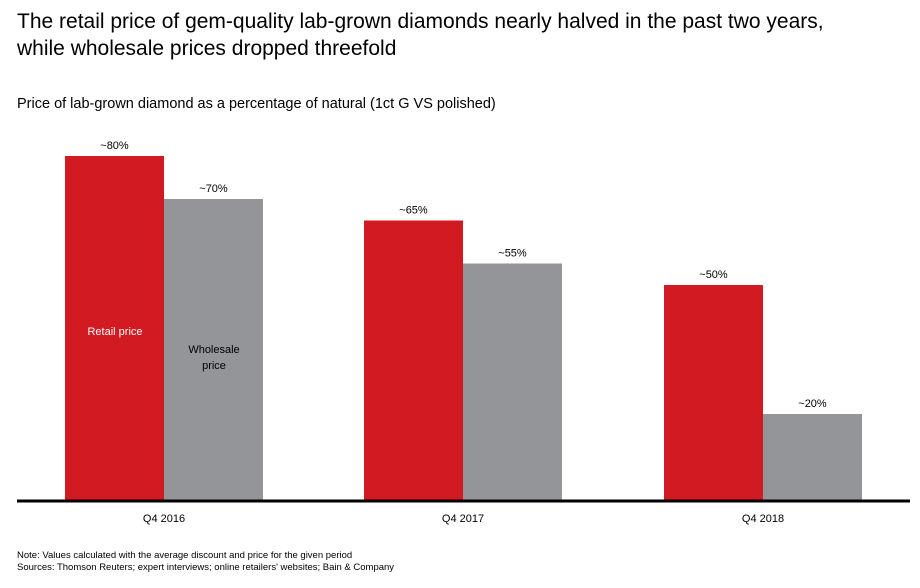 The height and width of the screenshot is (588, 920). I want to click on x-tick-label: Q4 2017, so click(463, 519).